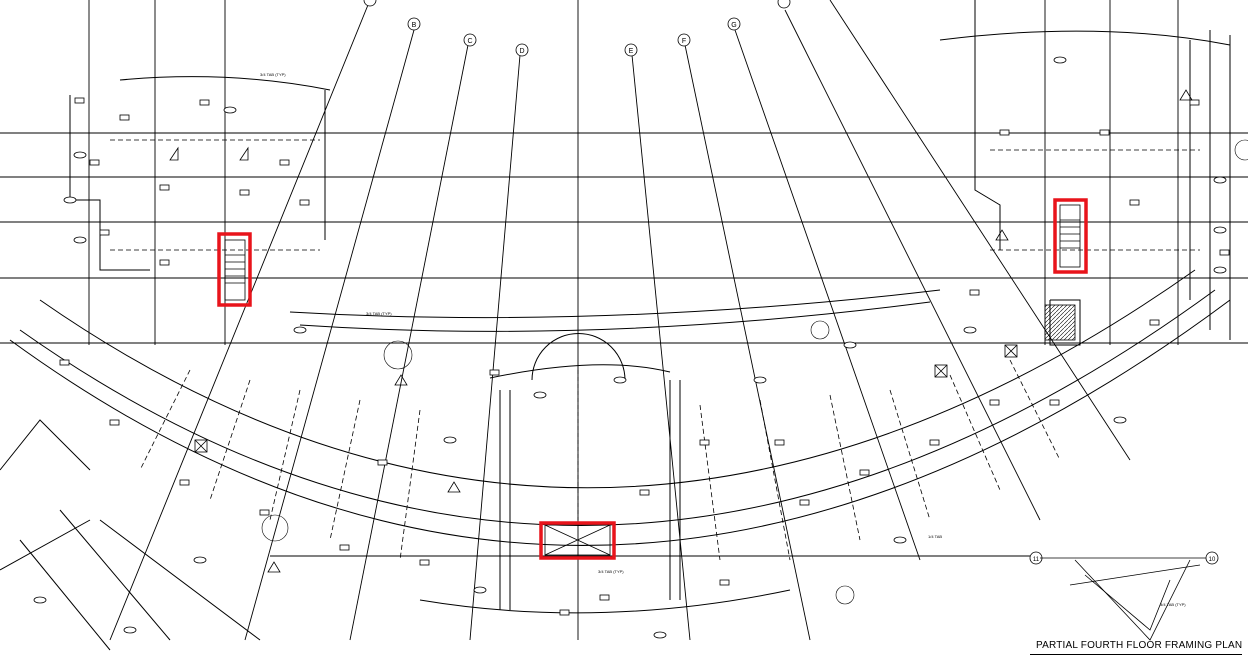 Image resolution: width=1248 pixels, height=658 pixels. What do you see at coordinates (1139, 645) in the screenshot?
I see `drawing-title: PARTIAL FOURTH FLOOR FRAMING PLAN` at bounding box center [1139, 645].